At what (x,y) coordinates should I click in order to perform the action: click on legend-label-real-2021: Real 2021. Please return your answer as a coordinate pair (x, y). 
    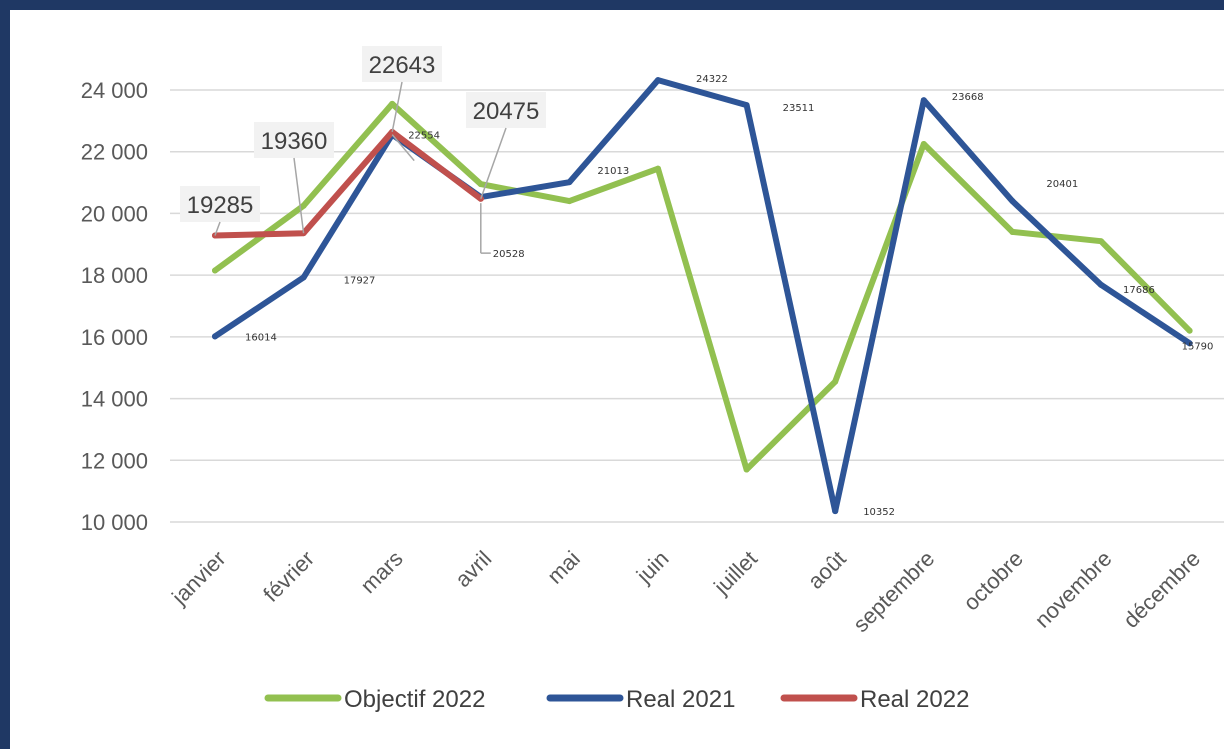
    Looking at the image, I should click on (680, 699).